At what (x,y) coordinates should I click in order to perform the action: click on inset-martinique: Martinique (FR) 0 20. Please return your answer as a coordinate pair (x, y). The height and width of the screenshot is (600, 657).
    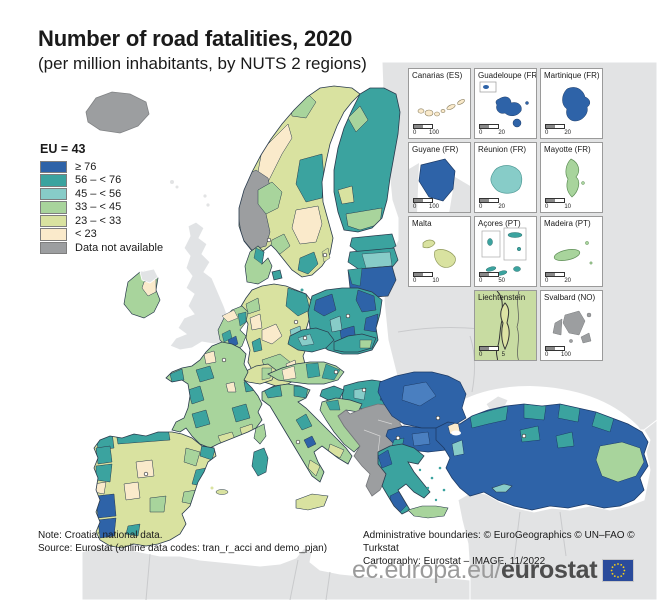
    Looking at the image, I should click on (571, 103).